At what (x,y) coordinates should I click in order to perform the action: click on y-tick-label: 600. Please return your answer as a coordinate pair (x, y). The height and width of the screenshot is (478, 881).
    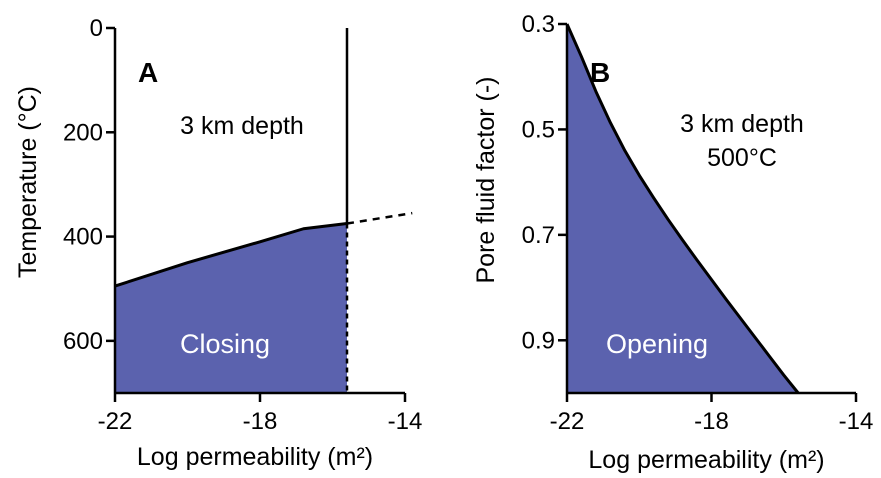
    Looking at the image, I should click on (83, 341).